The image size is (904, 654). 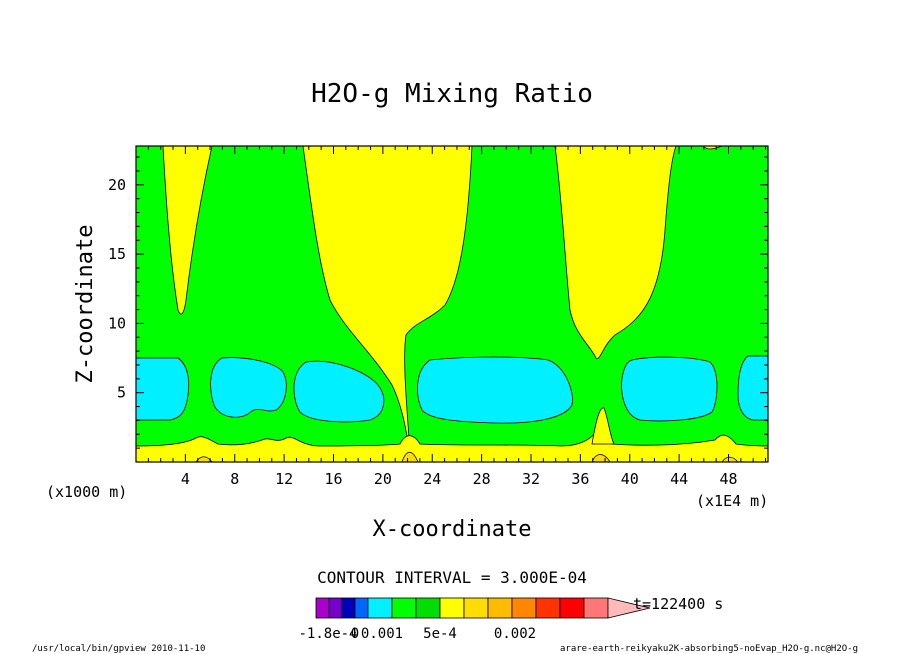 What do you see at coordinates (117, 323) in the screenshot?
I see `y-tick-label: 10` at bounding box center [117, 323].